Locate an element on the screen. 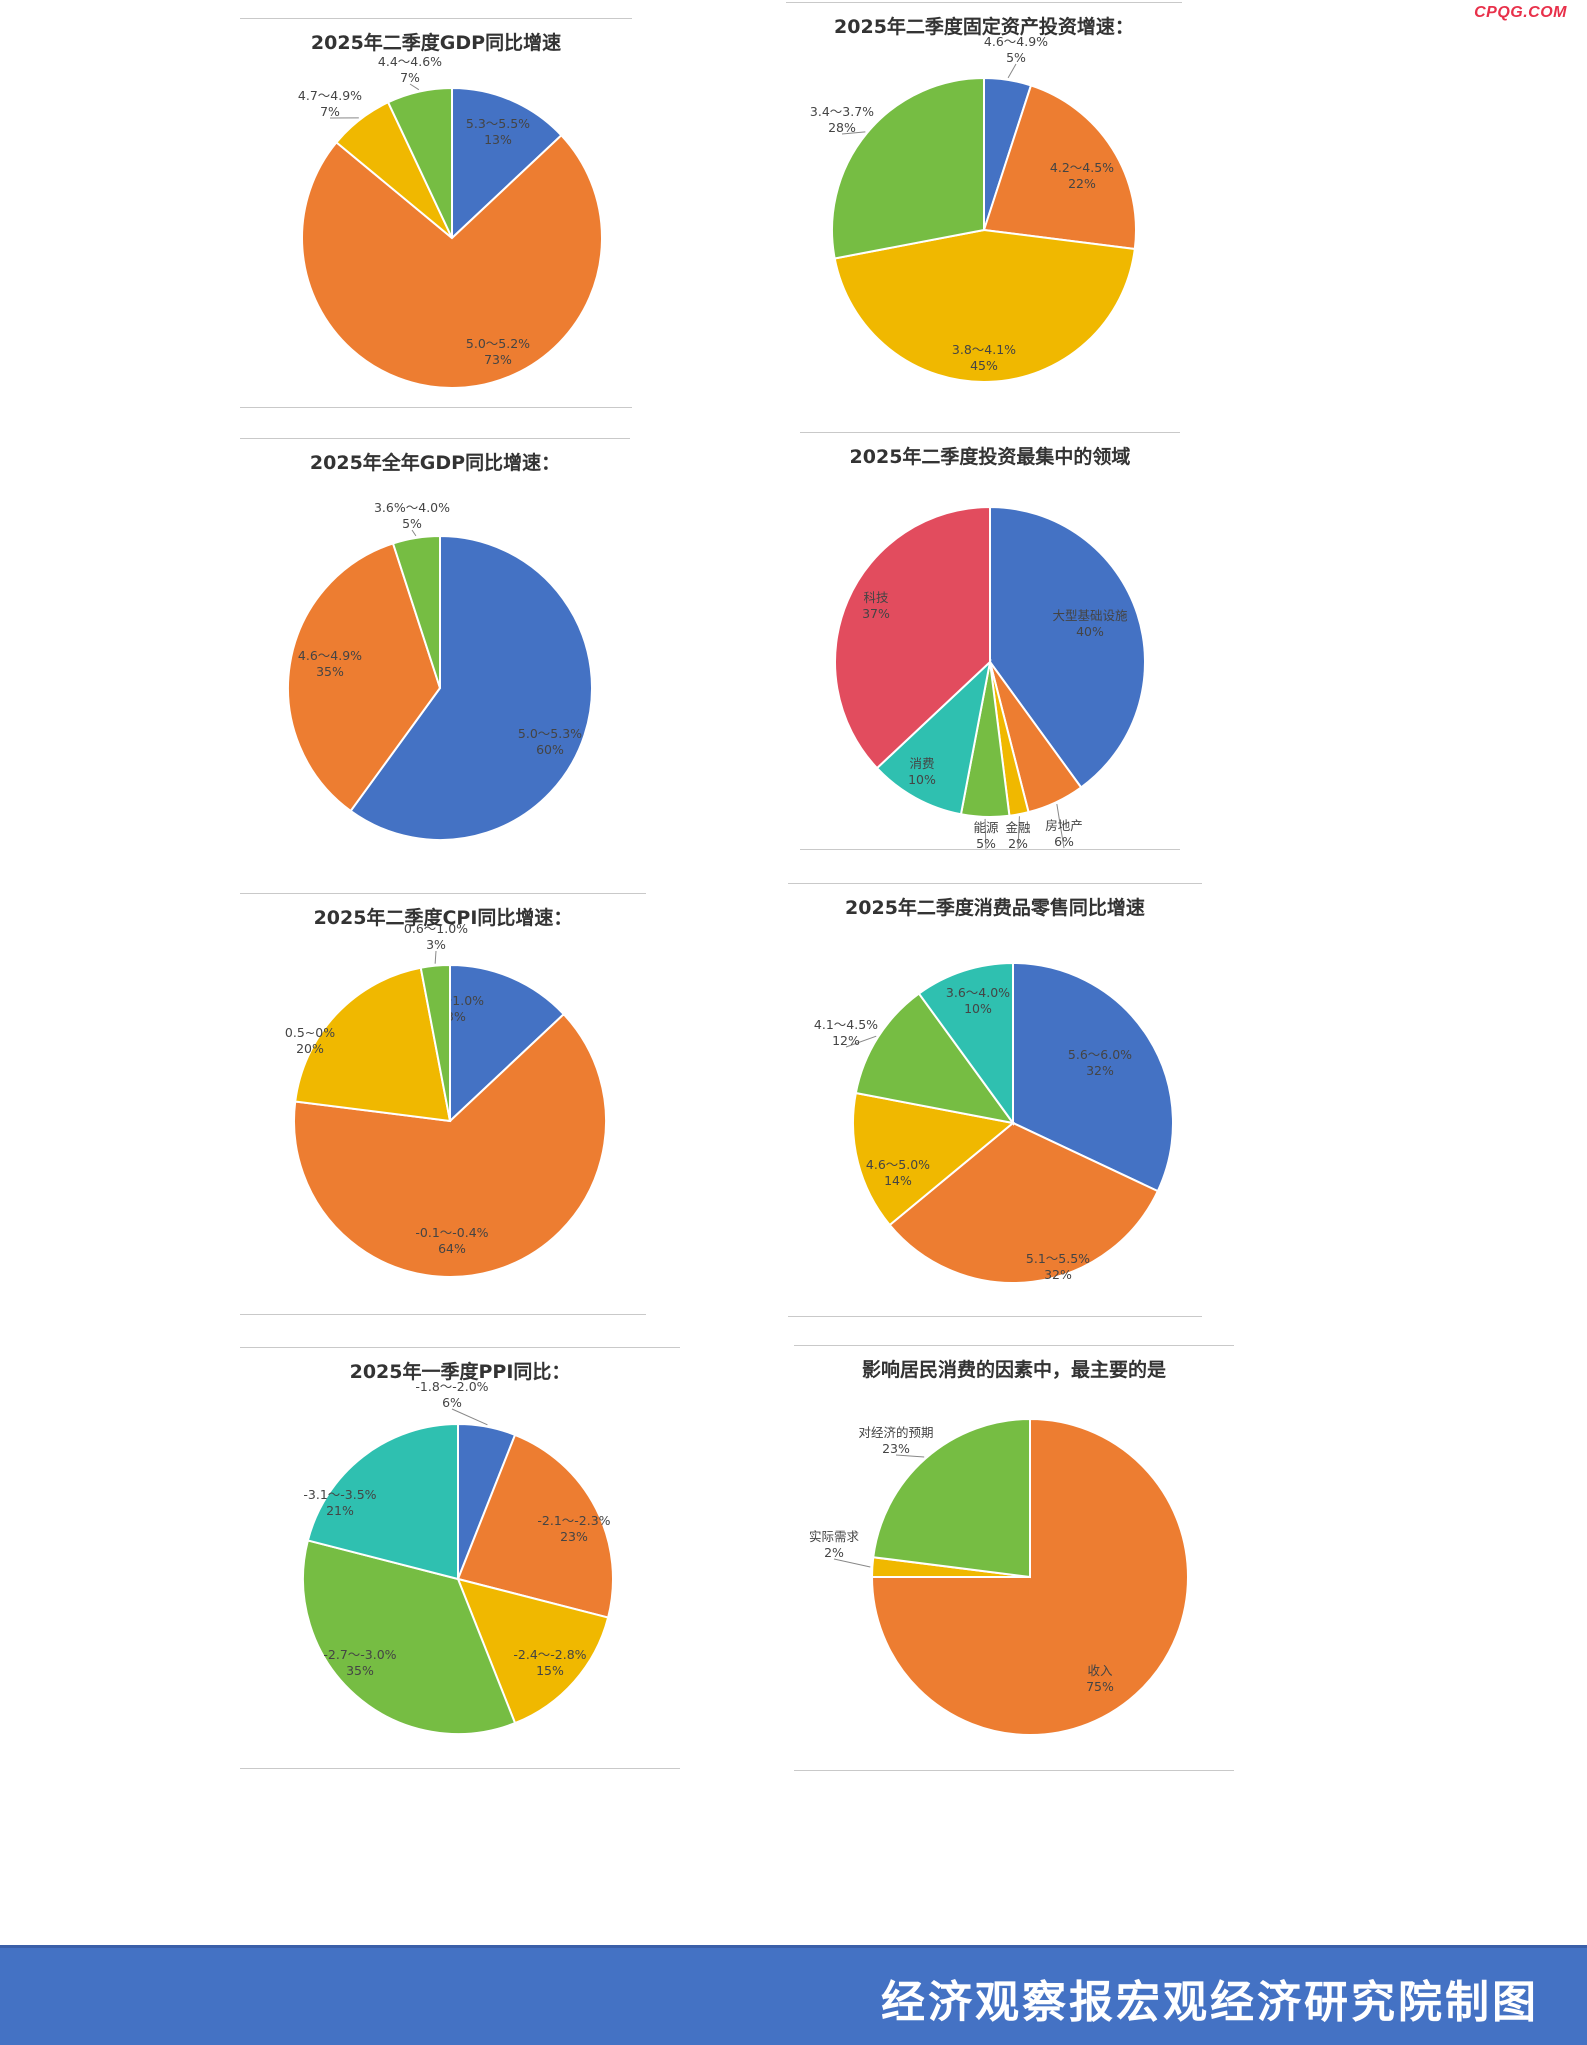 This screenshot has width=1587, height=2045. slice-label: 4.1～4.5% is located at coordinates (846, 1024).